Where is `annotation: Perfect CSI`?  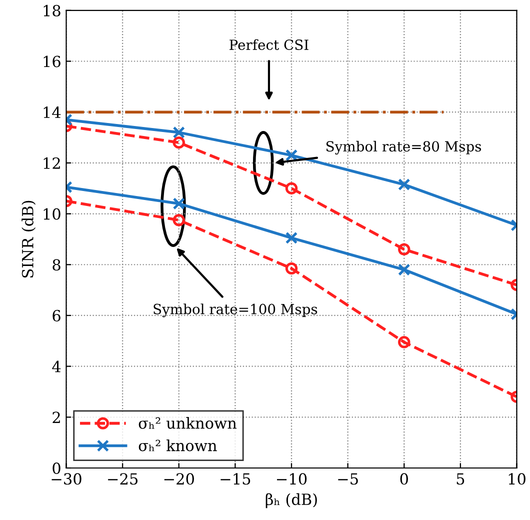 annotation: Perfect CSI is located at coordinates (269, 44).